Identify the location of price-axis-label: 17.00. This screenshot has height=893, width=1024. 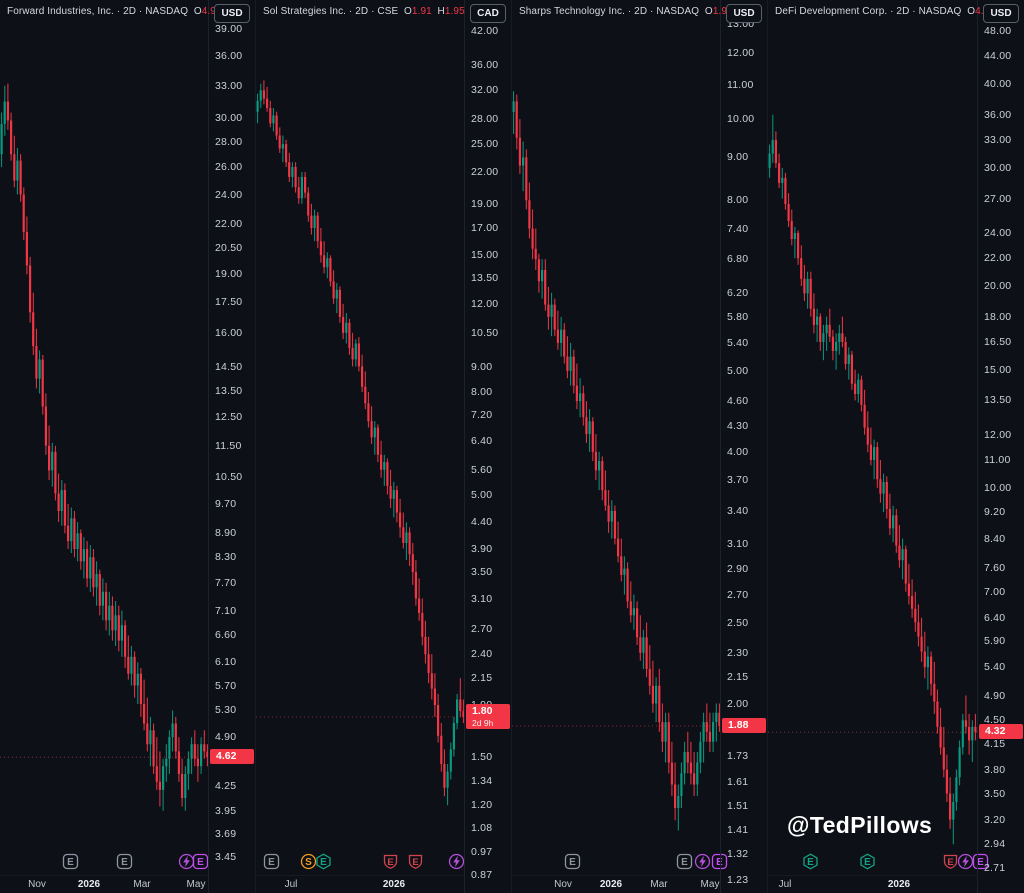
(485, 228).